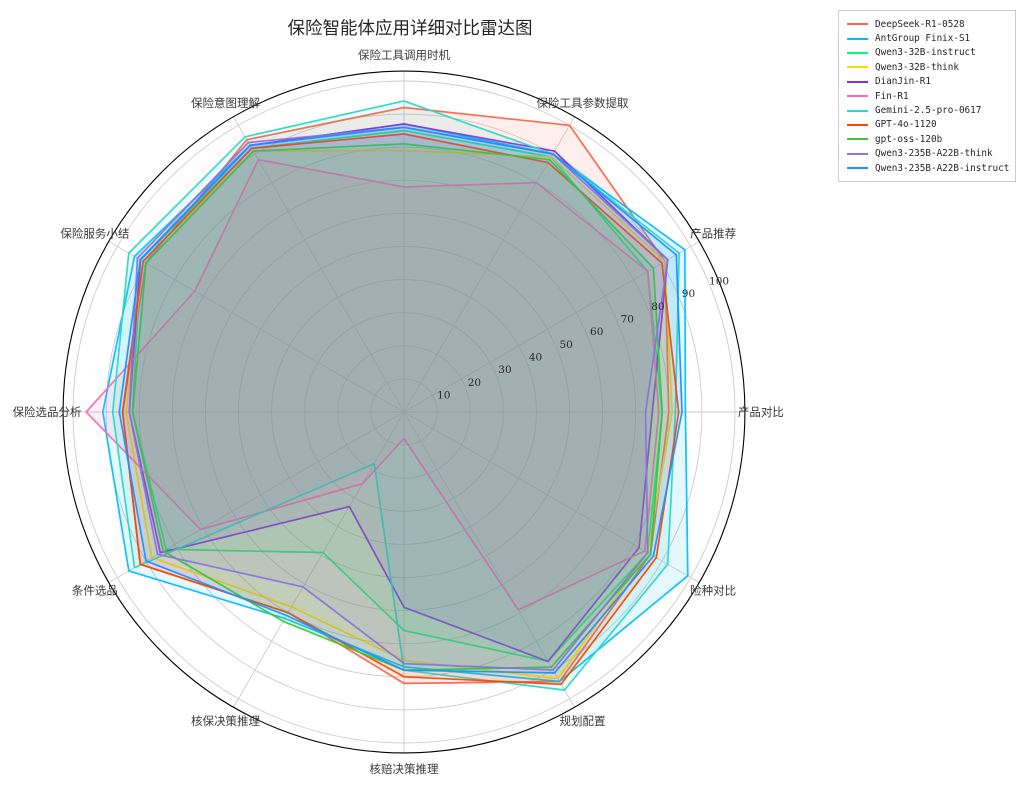 The width and height of the screenshot is (1024, 787). Describe the element at coordinates (657, 307) in the screenshot. I see `radial-tick-label: 80` at that location.